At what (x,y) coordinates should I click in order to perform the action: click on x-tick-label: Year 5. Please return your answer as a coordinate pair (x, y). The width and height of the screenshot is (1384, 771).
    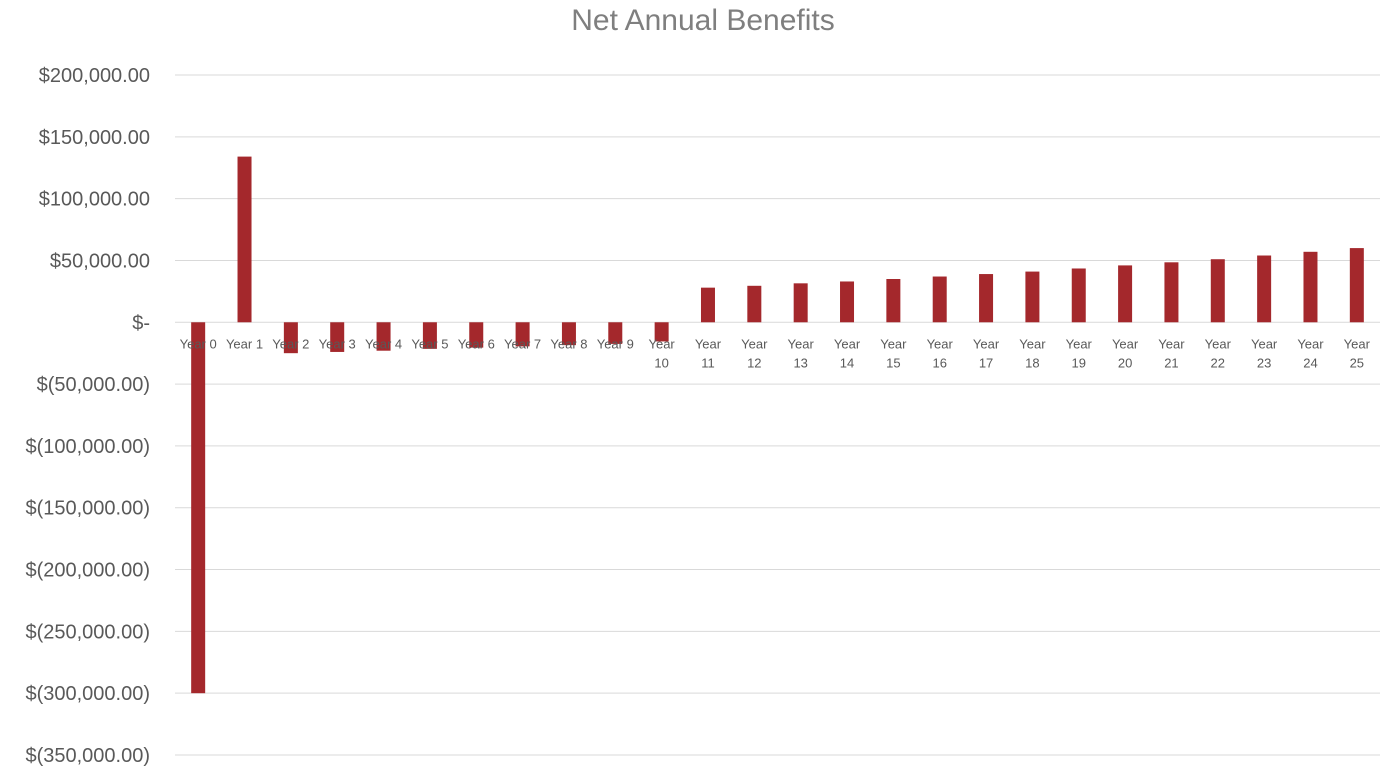
    Looking at the image, I should click on (429, 343).